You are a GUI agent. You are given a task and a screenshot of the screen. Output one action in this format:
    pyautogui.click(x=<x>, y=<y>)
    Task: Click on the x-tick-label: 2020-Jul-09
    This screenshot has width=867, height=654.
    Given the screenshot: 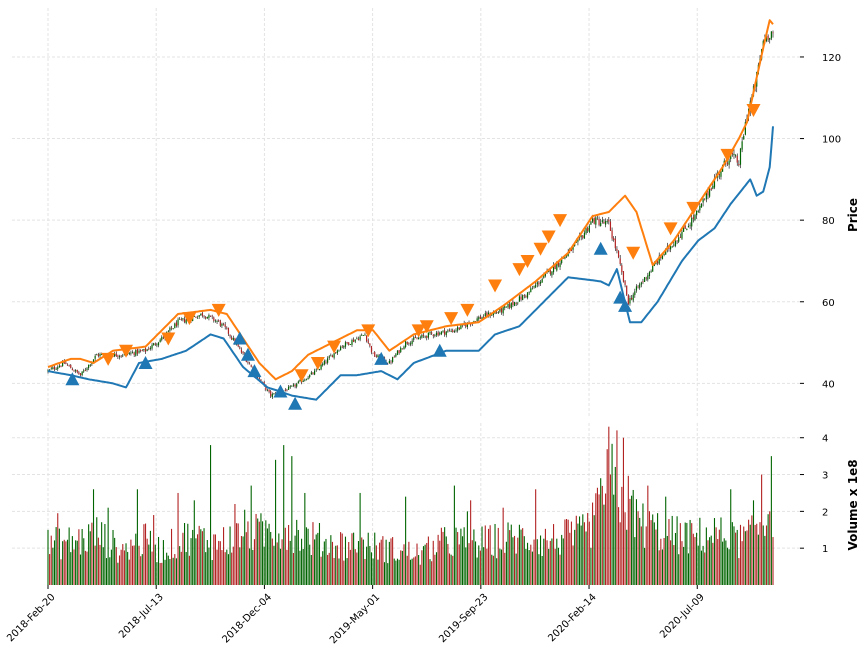 What is the action you would take?
    pyautogui.click(x=682, y=616)
    